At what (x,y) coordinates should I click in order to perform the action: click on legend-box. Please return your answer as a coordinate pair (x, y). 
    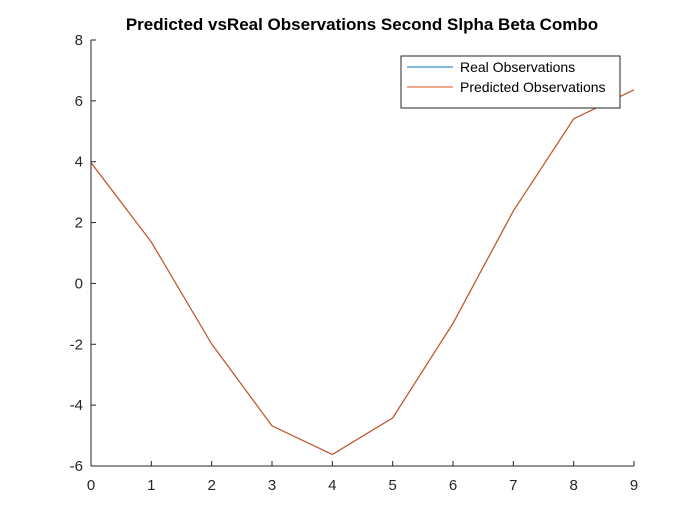
    Looking at the image, I should click on (510, 82).